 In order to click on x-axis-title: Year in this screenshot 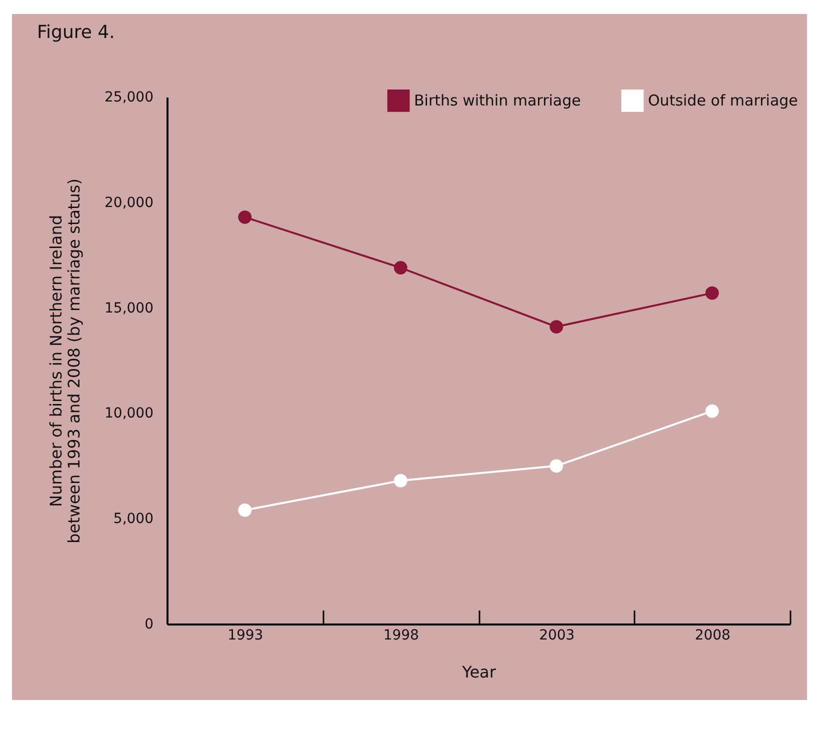, I will do `click(478, 672)`.